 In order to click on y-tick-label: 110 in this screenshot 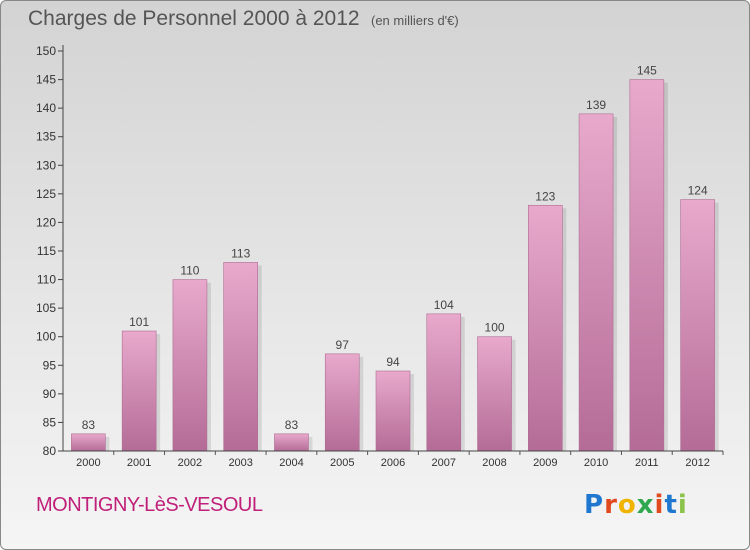, I will do `click(46, 280)`.